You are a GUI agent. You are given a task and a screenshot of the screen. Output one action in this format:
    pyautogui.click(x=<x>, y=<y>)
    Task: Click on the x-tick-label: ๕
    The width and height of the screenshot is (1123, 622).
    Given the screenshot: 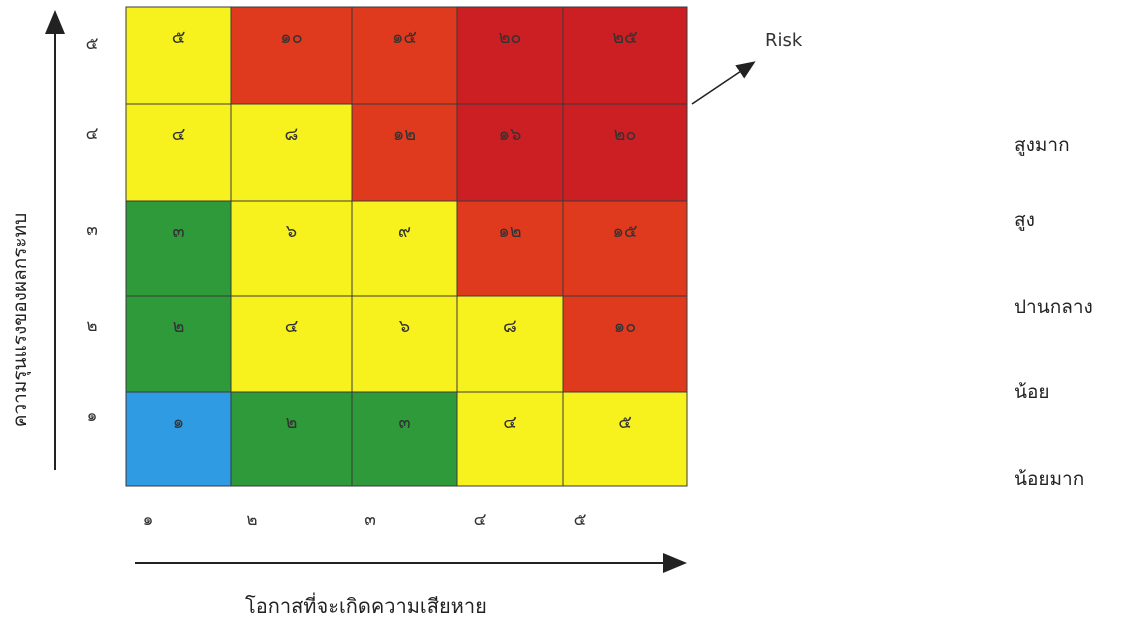 What is the action you would take?
    pyautogui.click(x=580, y=520)
    